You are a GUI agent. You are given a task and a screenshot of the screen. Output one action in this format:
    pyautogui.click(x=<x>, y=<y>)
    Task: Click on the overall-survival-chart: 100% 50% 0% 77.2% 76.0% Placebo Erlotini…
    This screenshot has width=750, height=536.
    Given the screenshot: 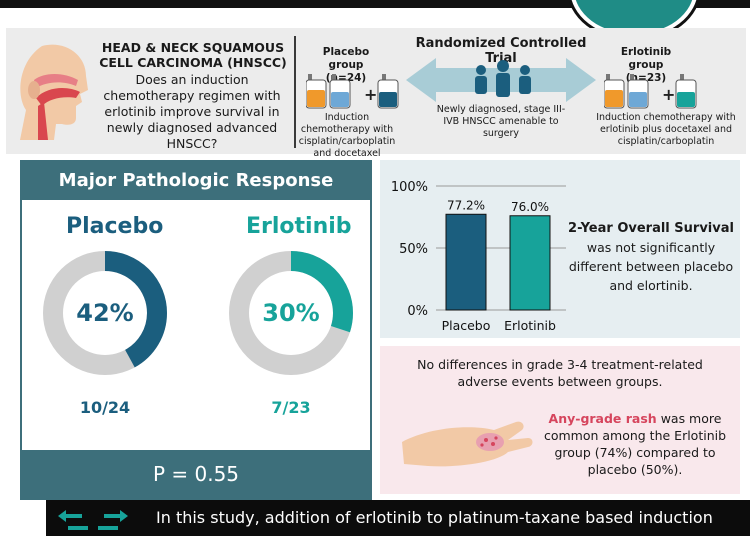 What is the action you would take?
    pyautogui.click(x=478, y=256)
    